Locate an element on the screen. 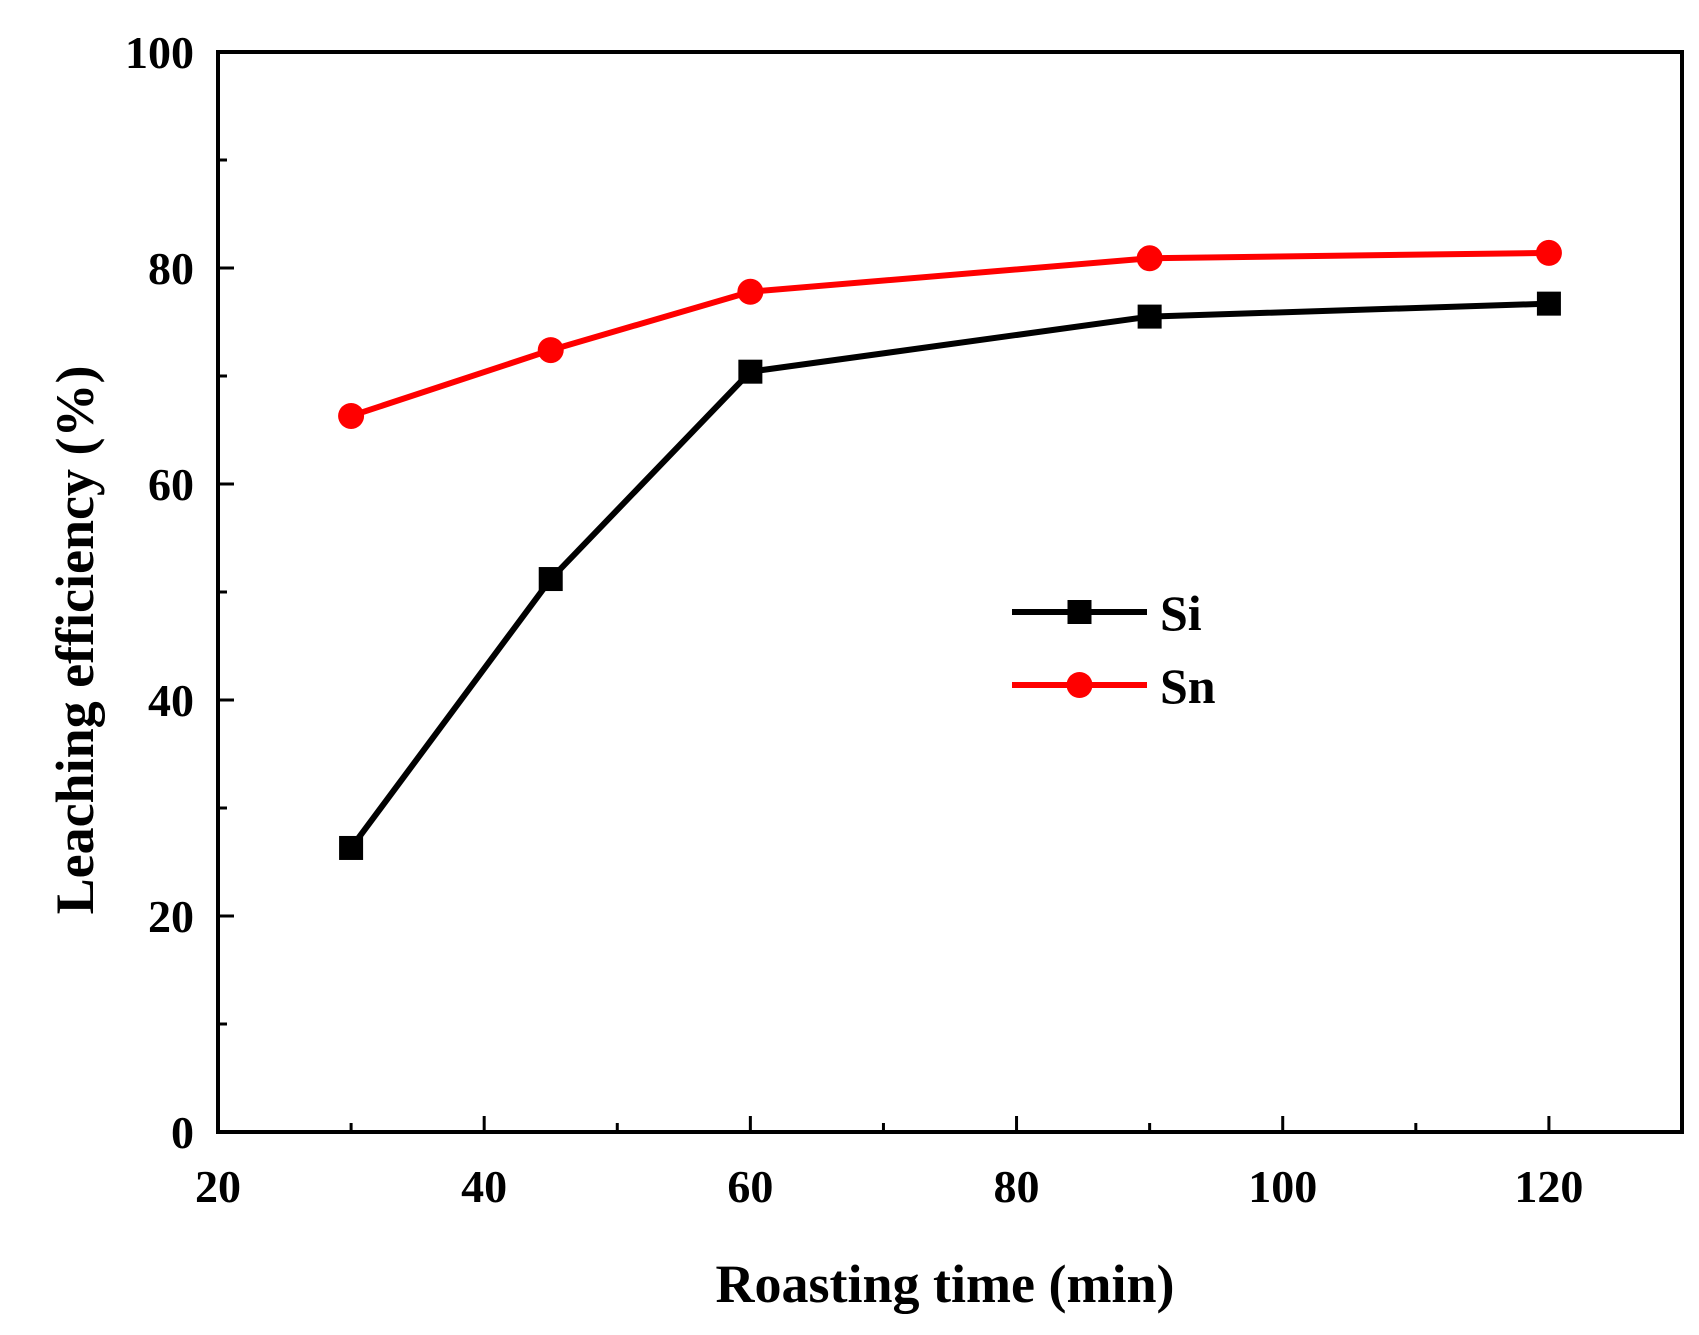 The width and height of the screenshot is (1699, 1335). x-axis-title: Roasting time (min) is located at coordinates (945, 1284).